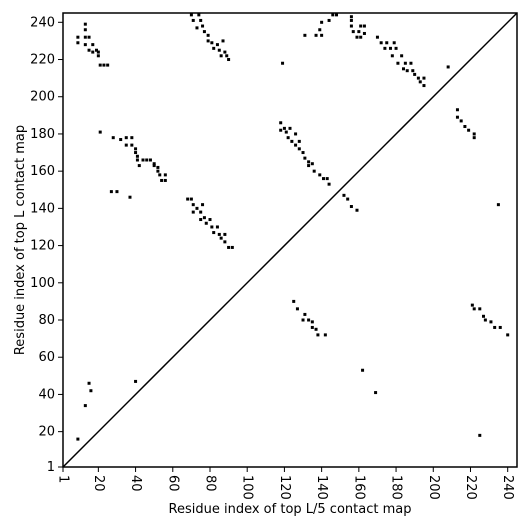 The image size is (531, 531). Describe the element at coordinates (470, 487) in the screenshot. I see `x-tick-label: 220` at that location.